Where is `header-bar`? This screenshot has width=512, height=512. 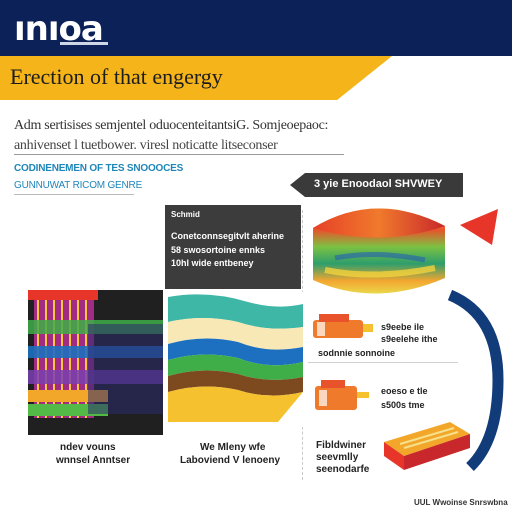
header-bar is located at coordinates (256, 28).